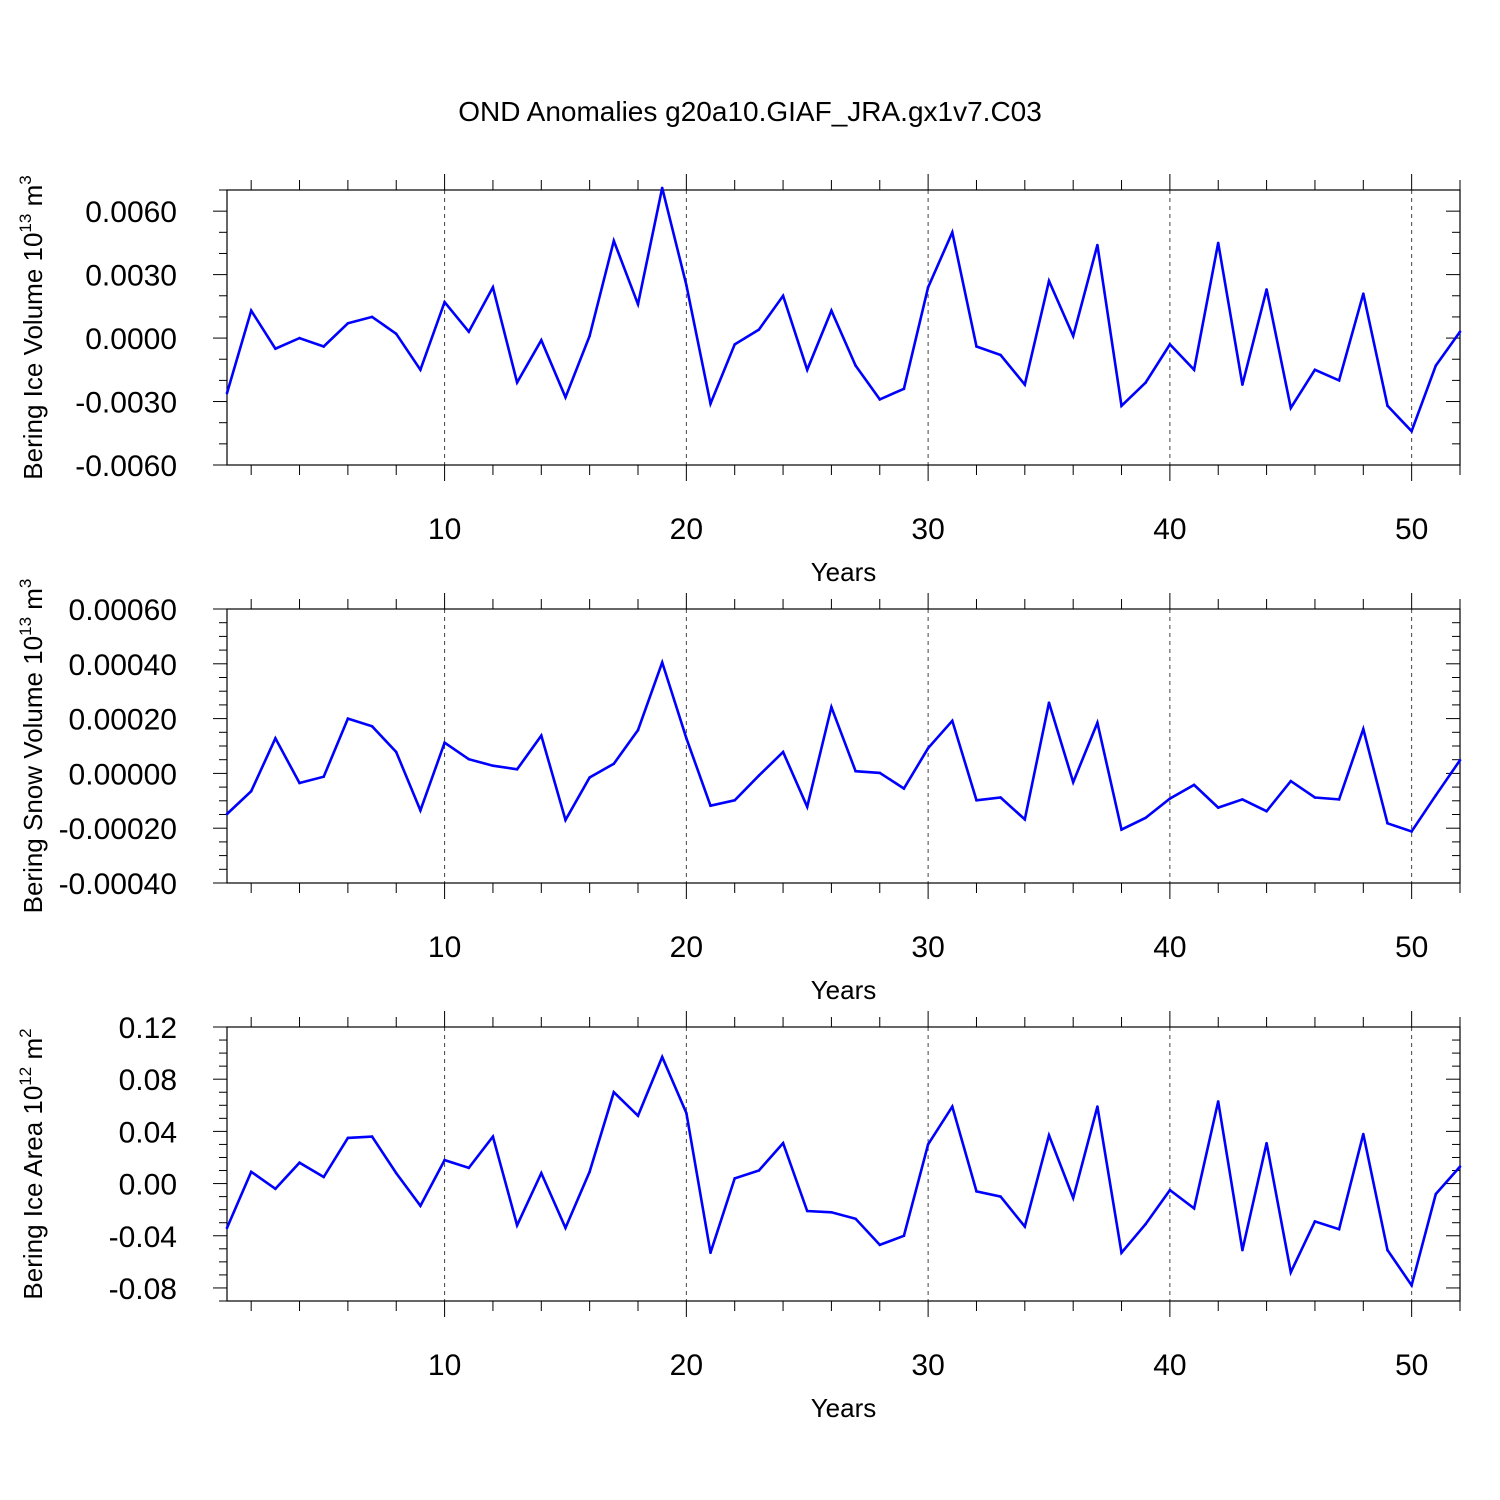  I want to click on y-tick-label: -0.04, so click(143, 1237).